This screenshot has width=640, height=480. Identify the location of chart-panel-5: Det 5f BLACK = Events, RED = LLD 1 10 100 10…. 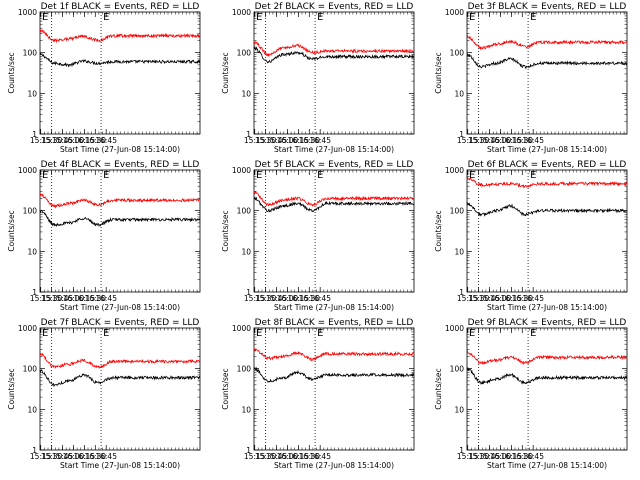
(318, 236).